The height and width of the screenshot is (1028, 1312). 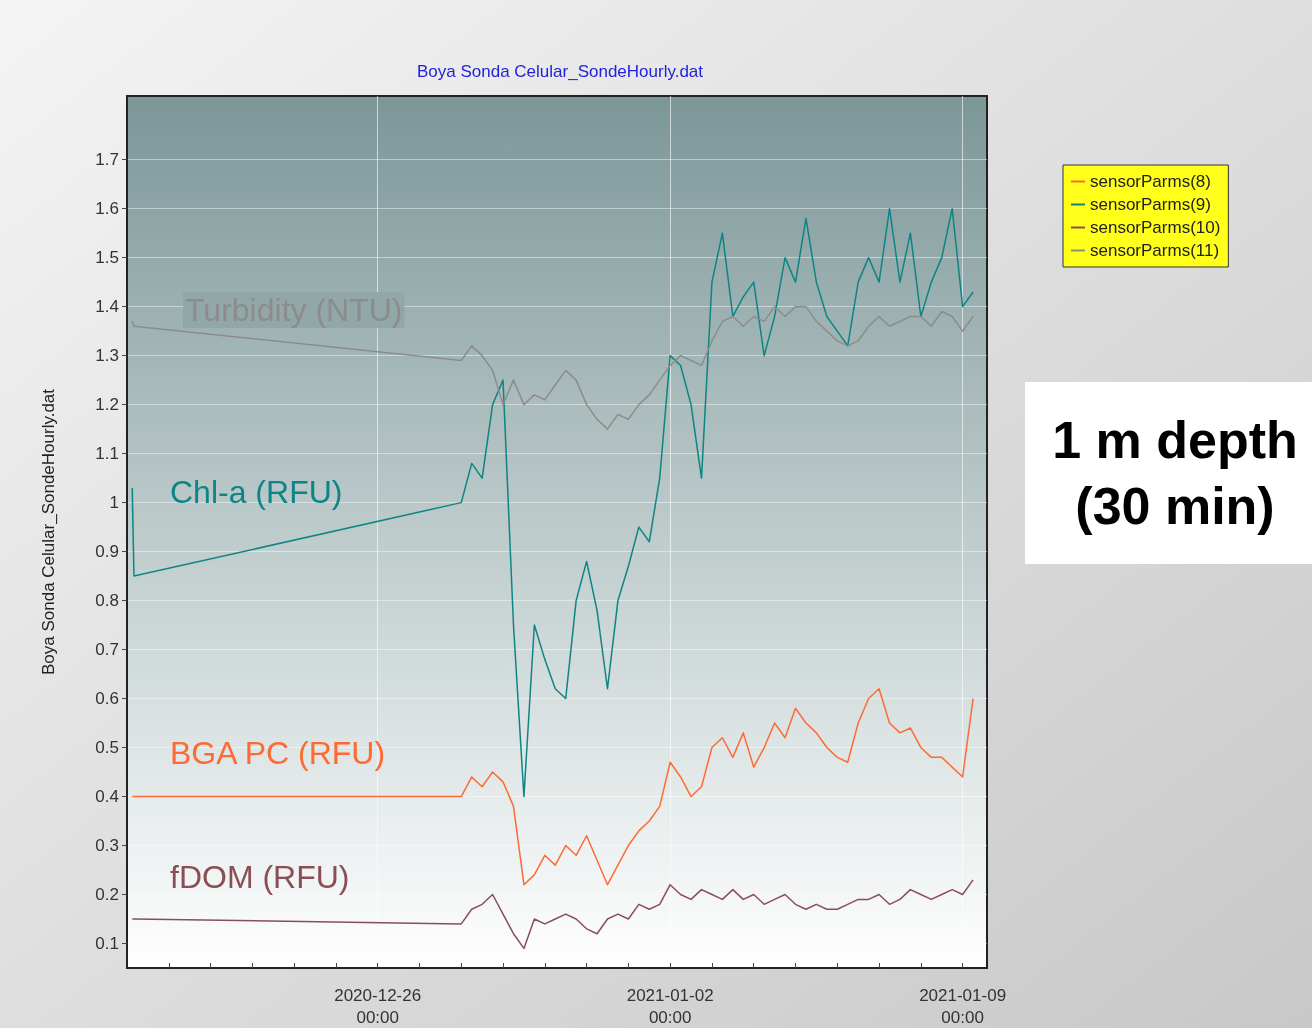 I want to click on x-tick-label: 2021-01-09 00:00, so click(x=963, y=1006).